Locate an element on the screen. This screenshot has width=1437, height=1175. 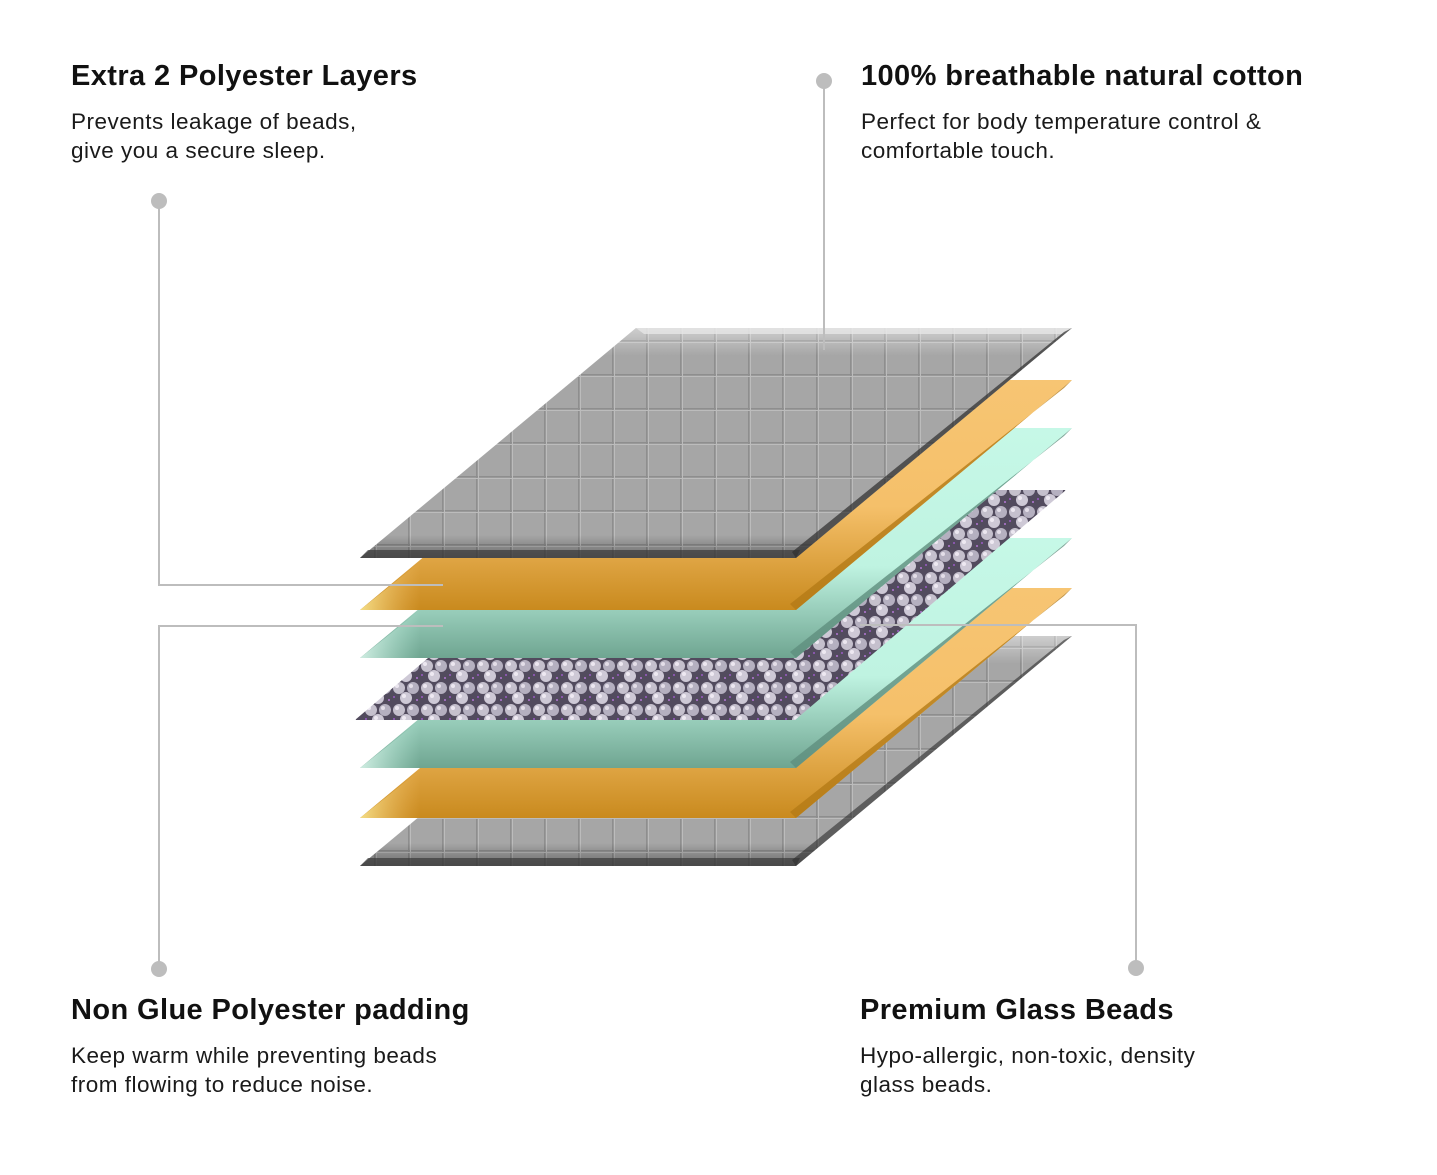
connector-line-bottom-right is located at coordinates (998, 796).